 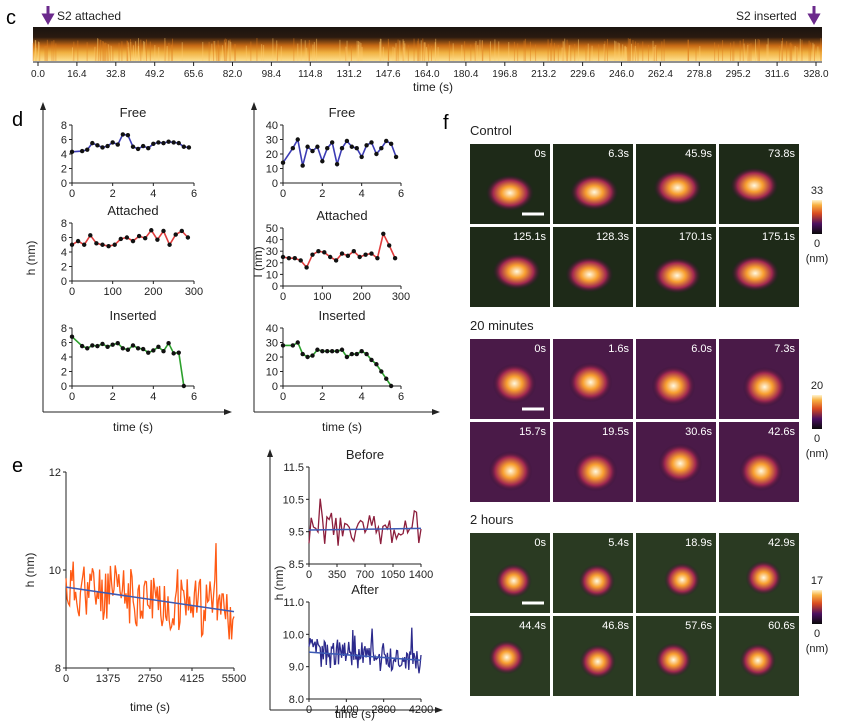 I want to click on image-tile: 15.7s, so click(x=510, y=462).